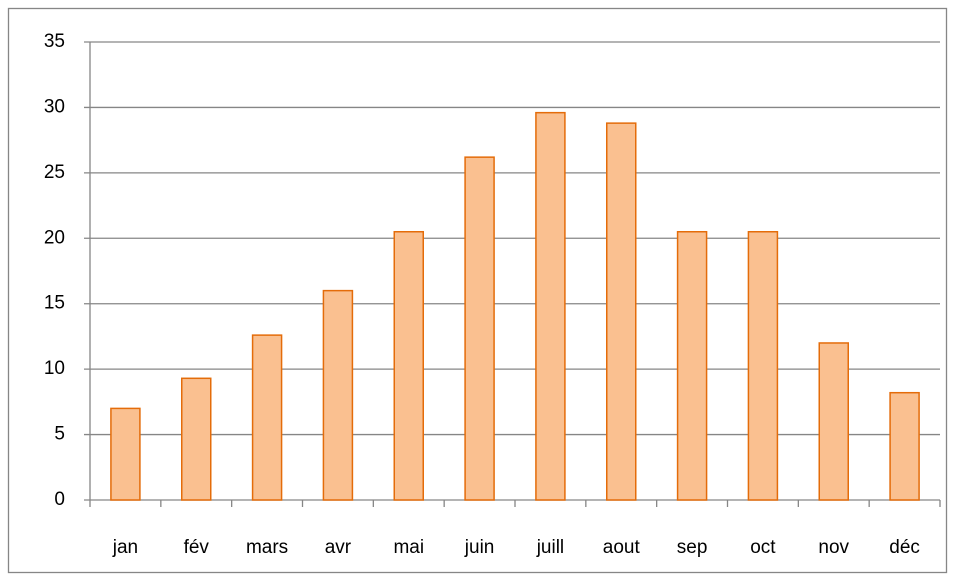  What do you see at coordinates (54, 172) in the screenshot?
I see `y-tick-label: 25` at bounding box center [54, 172].